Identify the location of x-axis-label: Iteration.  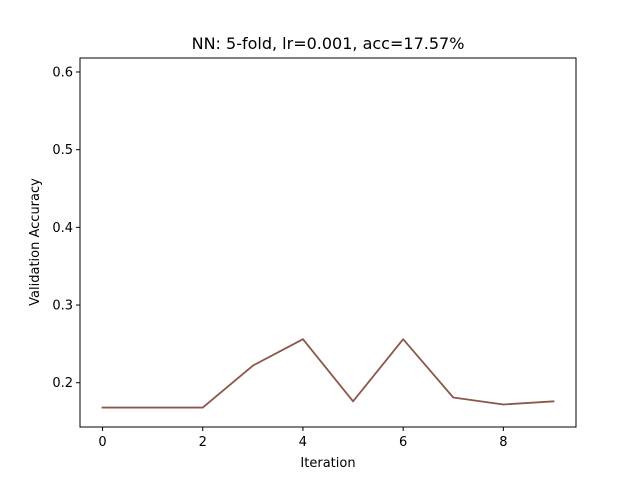
(327, 463).